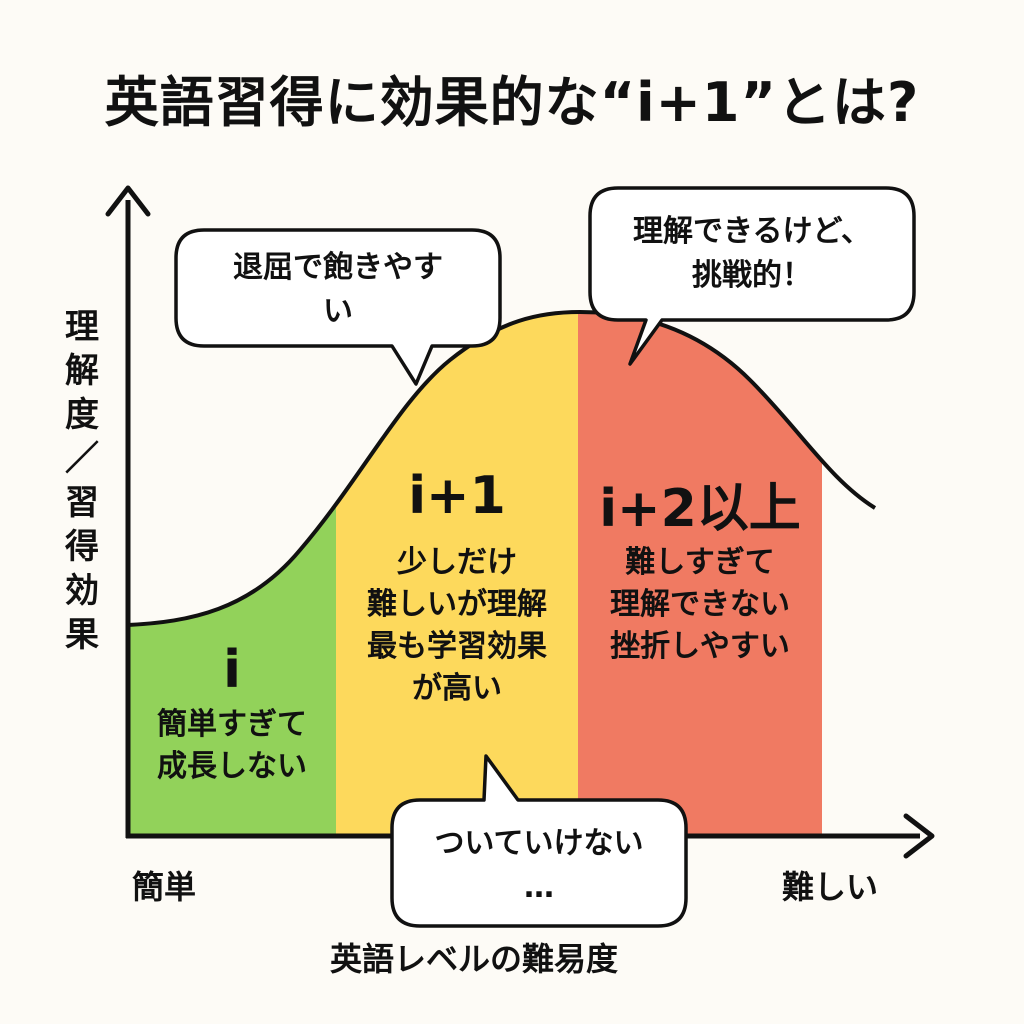  I want to click on zone-i-plus-1-description: 少しだけ 難しいが理解 最も学習効果 が高い, so click(457, 626).